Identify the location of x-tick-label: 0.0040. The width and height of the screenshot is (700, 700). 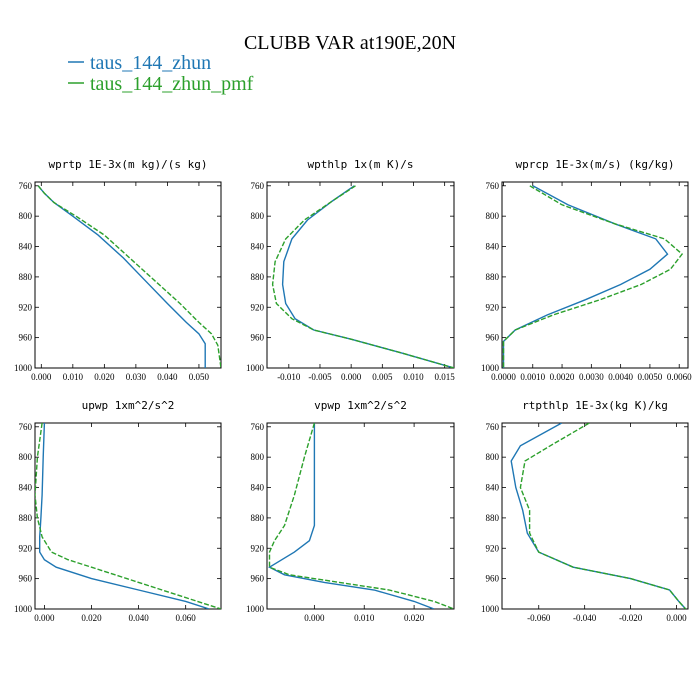
(620, 377).